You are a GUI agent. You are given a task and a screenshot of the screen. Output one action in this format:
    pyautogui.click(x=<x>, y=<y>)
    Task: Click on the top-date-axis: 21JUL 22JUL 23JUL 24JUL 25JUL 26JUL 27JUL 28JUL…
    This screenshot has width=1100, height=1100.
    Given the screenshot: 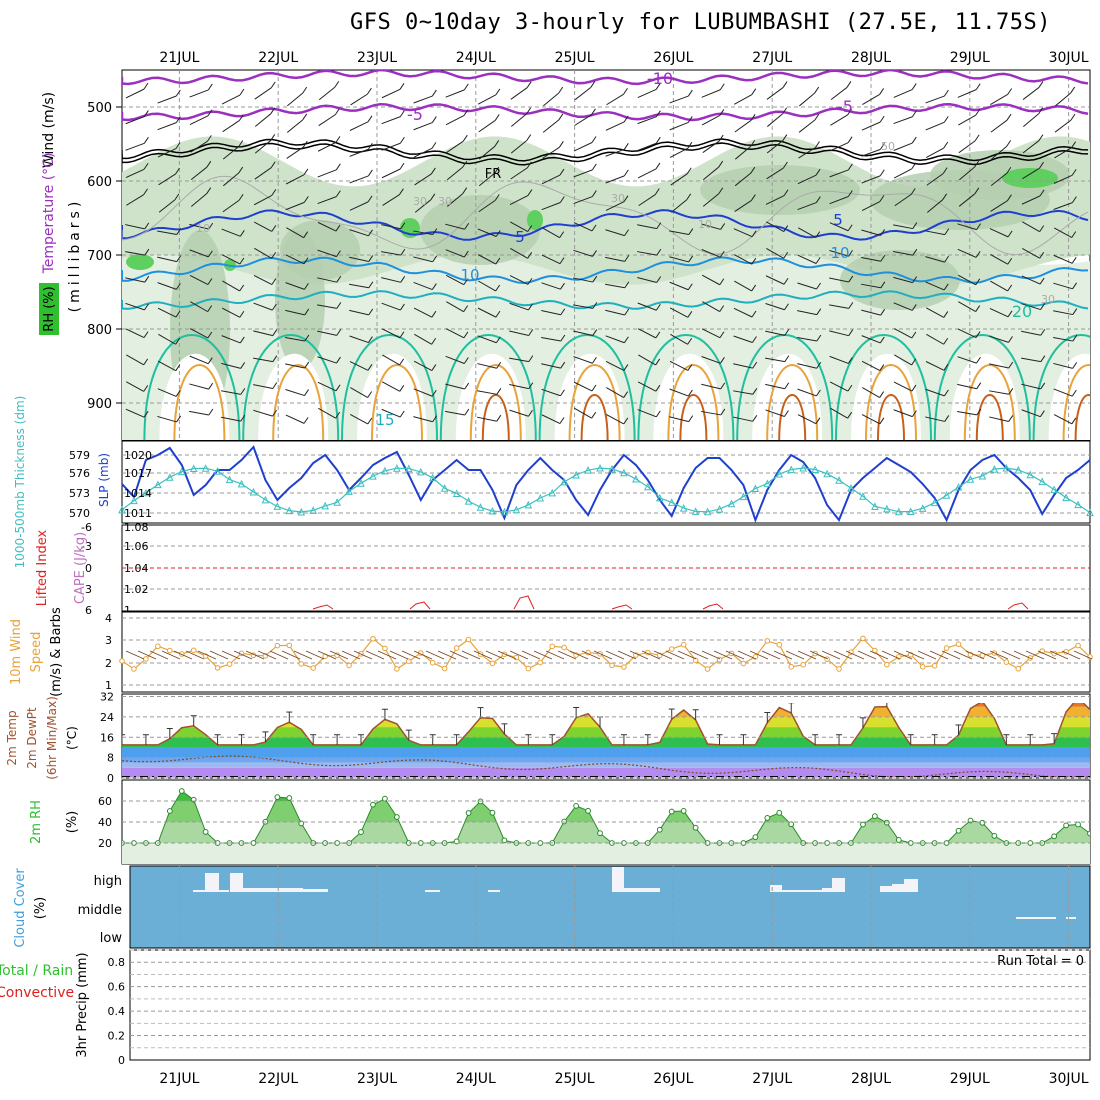 What is the action you would take?
    pyautogui.click(x=623, y=58)
    